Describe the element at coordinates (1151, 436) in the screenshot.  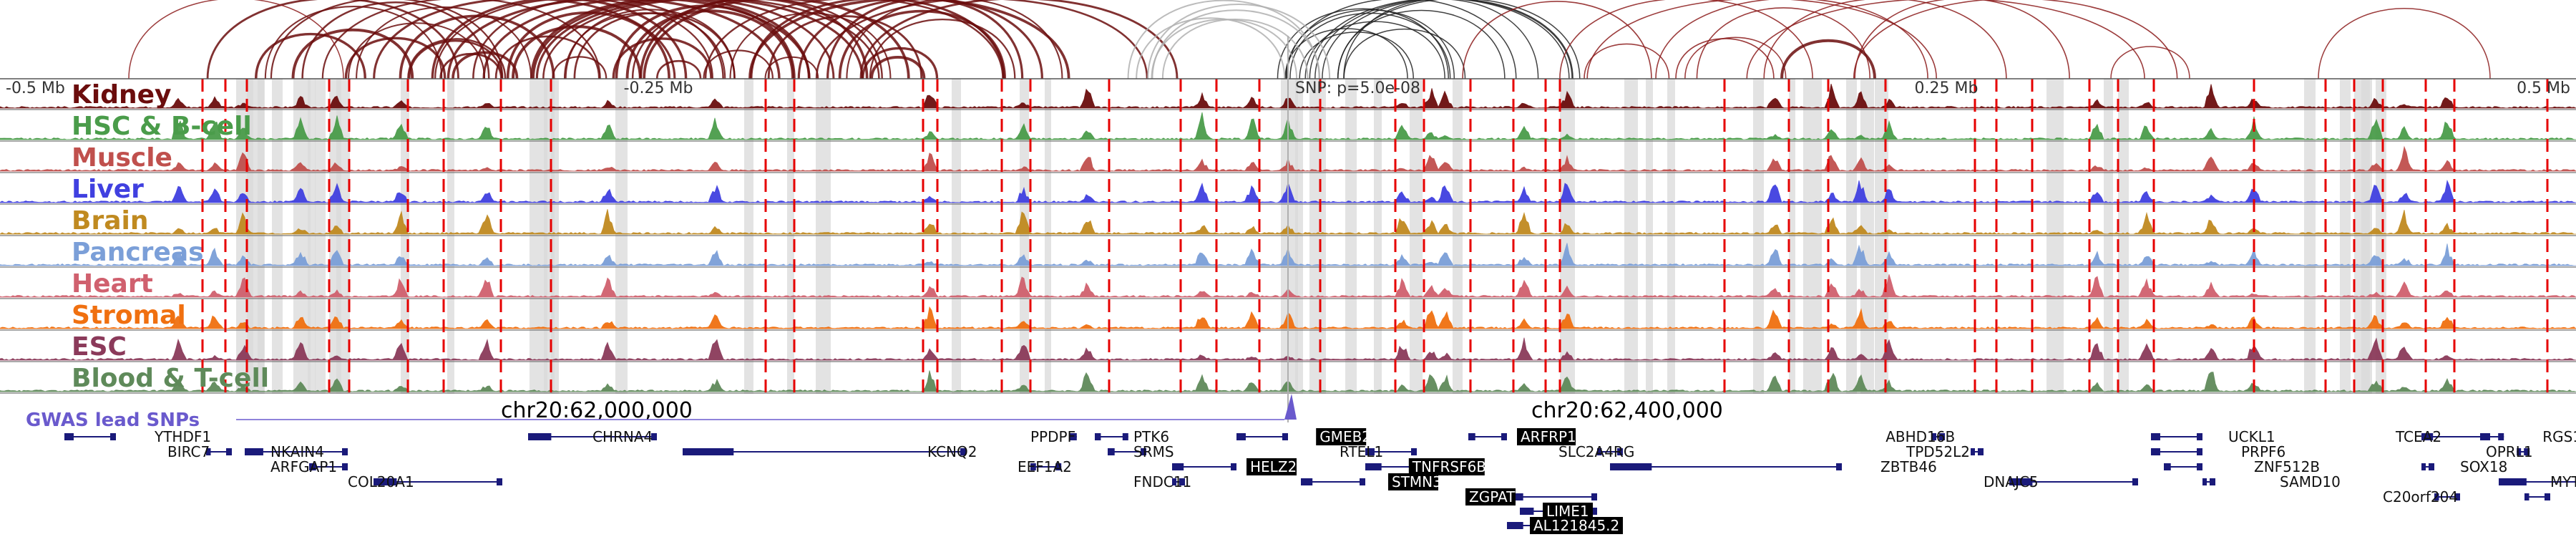
I see `gene-label: PTK6` at that location.